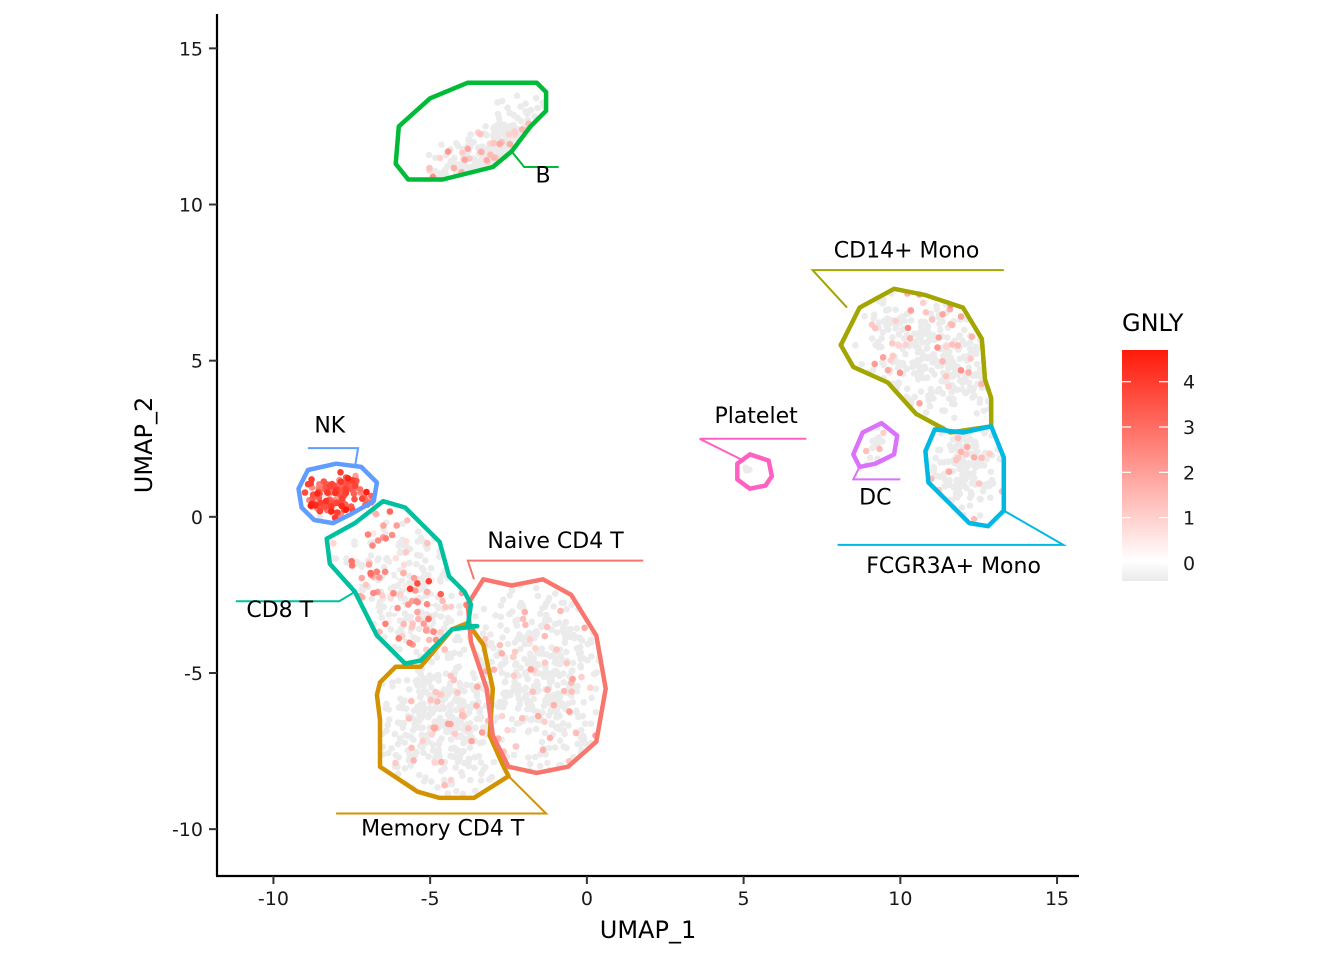  I want to click on x-axis-title: UMAP_1, so click(648, 930).